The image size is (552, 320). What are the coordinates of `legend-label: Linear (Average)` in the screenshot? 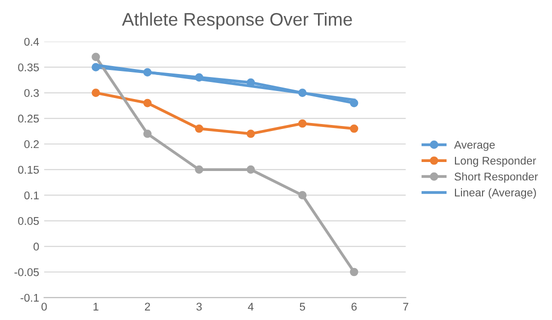 It's located at (495, 193).